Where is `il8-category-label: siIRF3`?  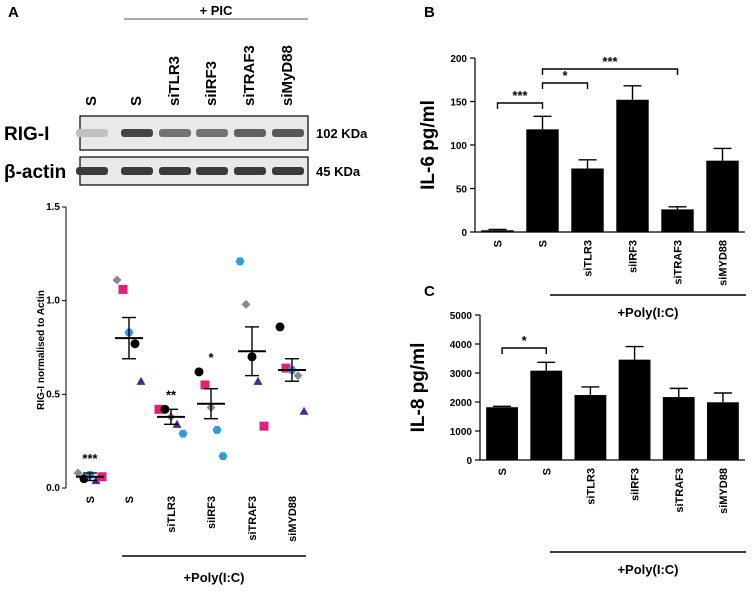 il8-category-label: siIRF3 is located at coordinates (636, 484).